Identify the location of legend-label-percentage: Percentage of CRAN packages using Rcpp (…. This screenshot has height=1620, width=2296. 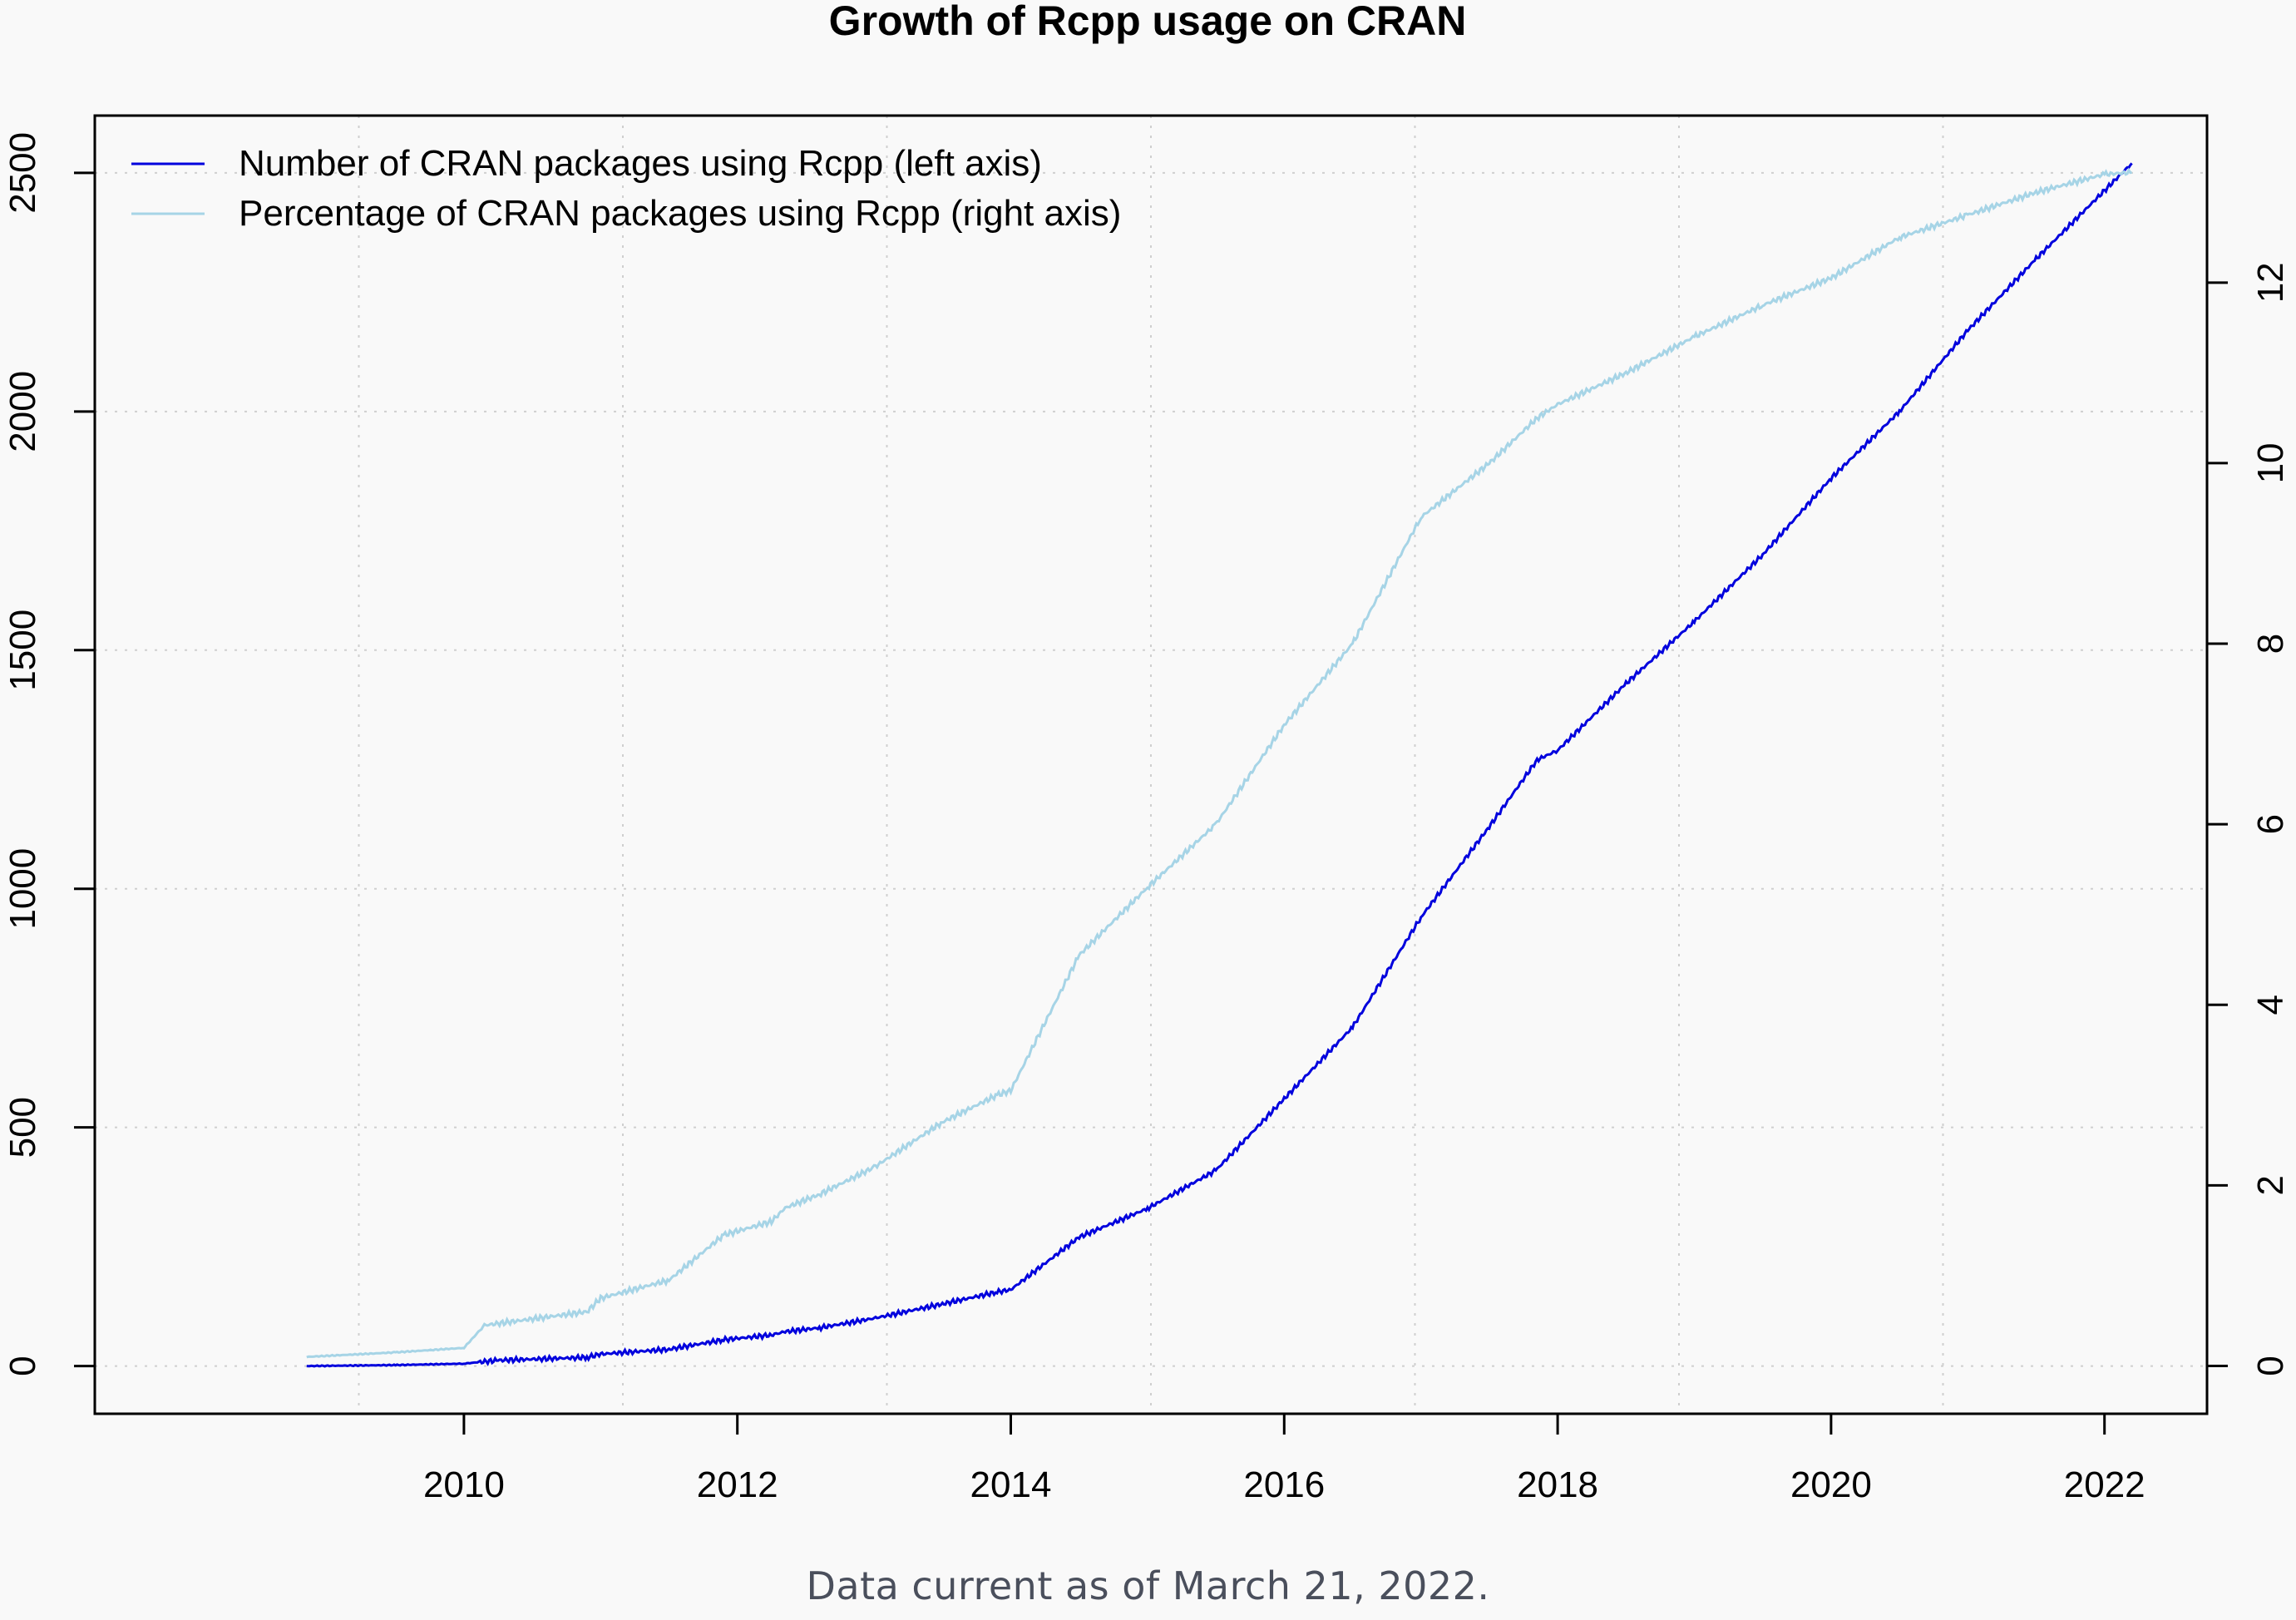
(680, 213).